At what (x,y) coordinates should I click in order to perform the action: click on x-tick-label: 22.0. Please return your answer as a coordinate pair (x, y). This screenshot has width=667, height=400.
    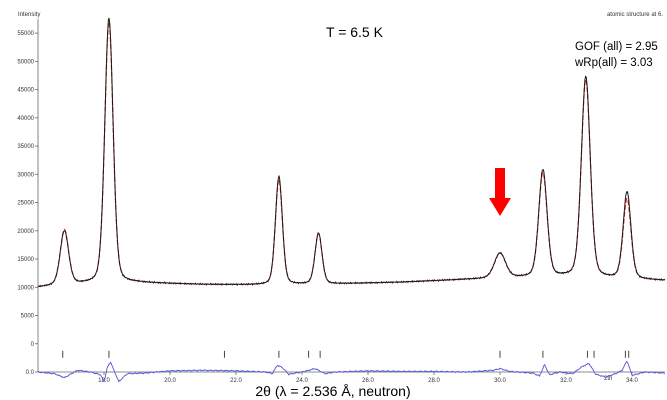
    Looking at the image, I should click on (236, 381).